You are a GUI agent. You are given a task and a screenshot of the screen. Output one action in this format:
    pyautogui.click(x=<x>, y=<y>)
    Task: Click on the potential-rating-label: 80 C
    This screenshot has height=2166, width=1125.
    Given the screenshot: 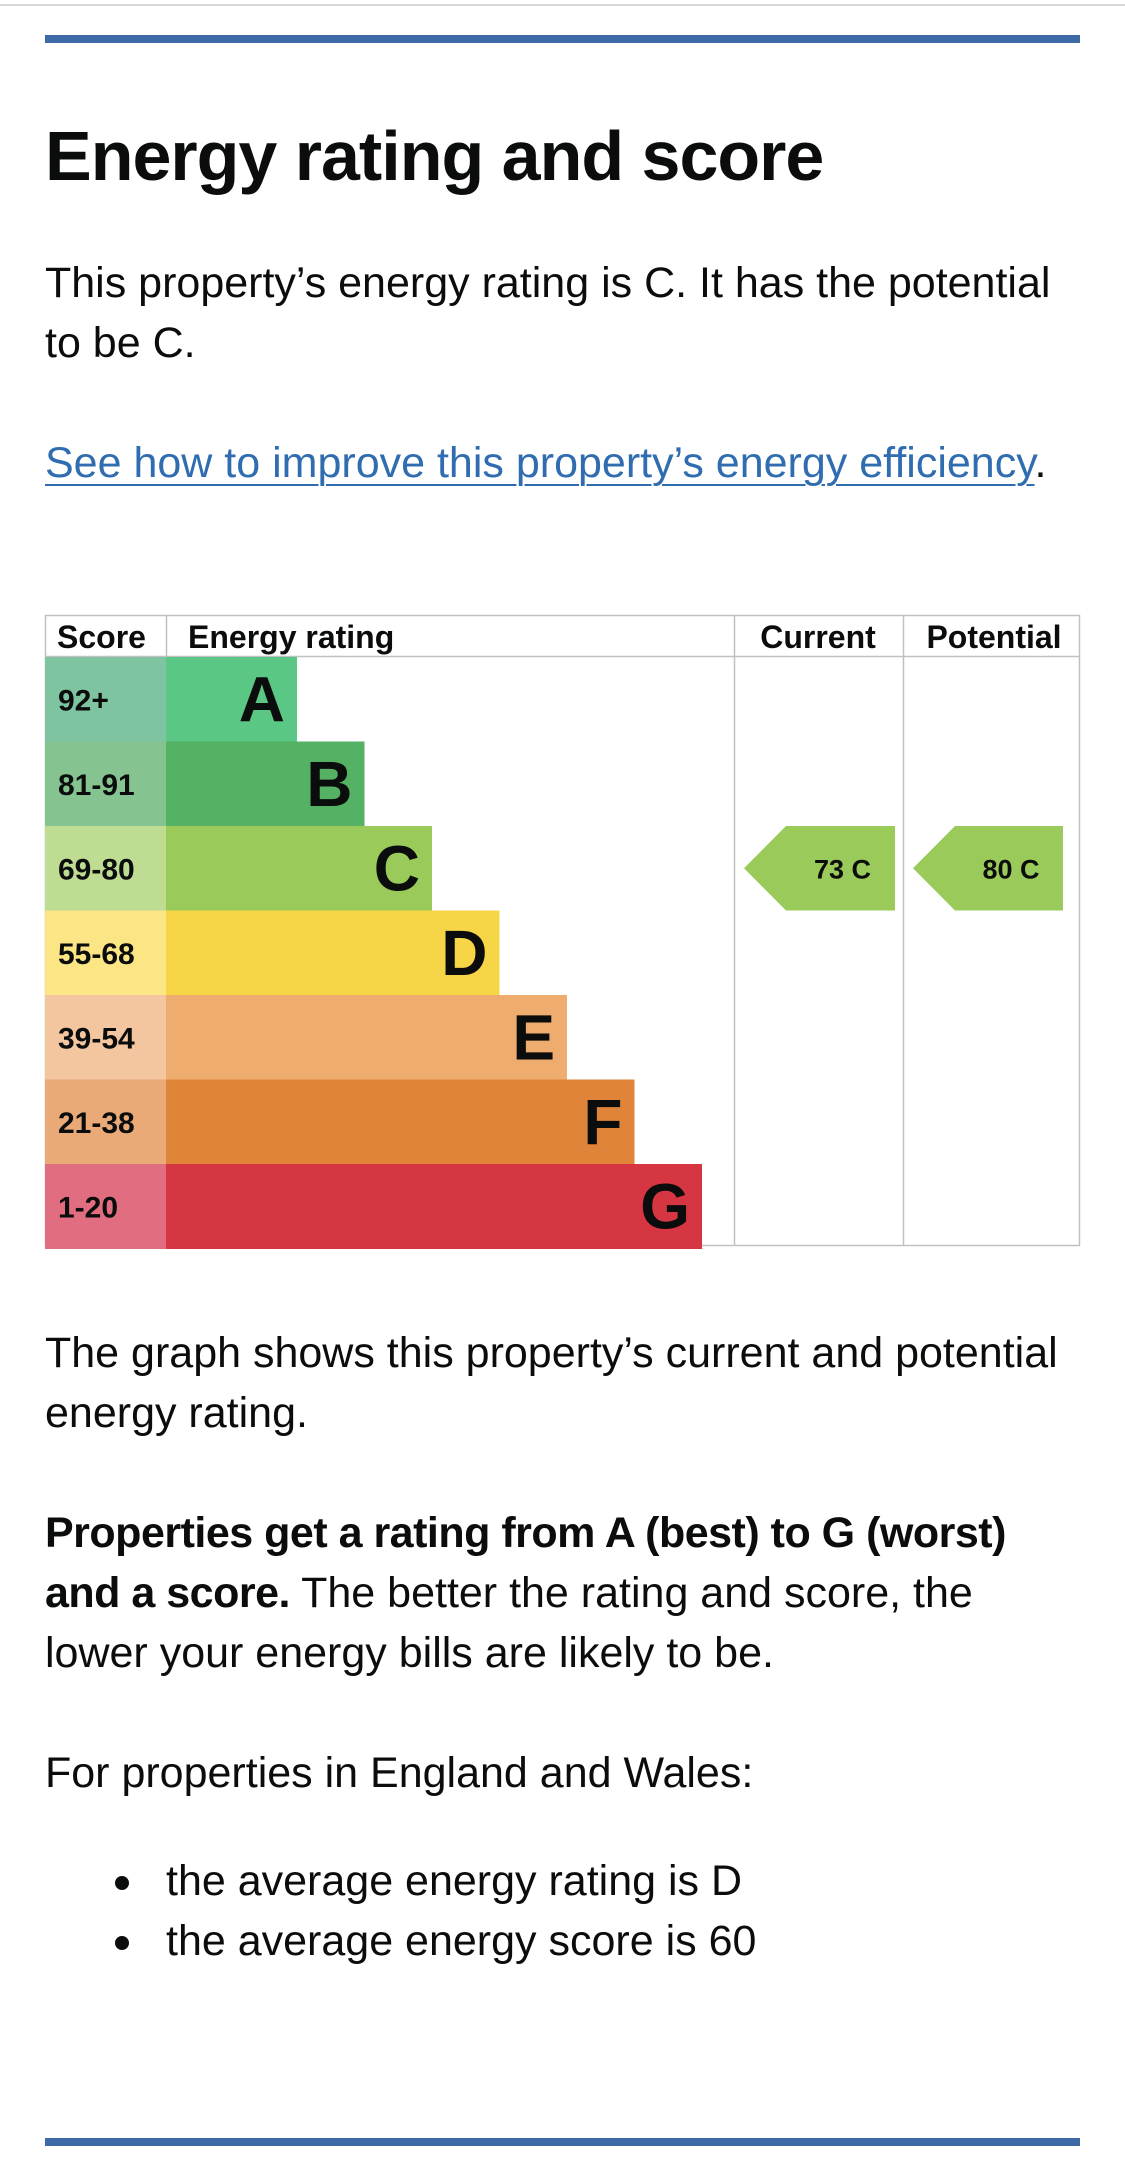 What is the action you would take?
    pyautogui.click(x=1010, y=869)
    